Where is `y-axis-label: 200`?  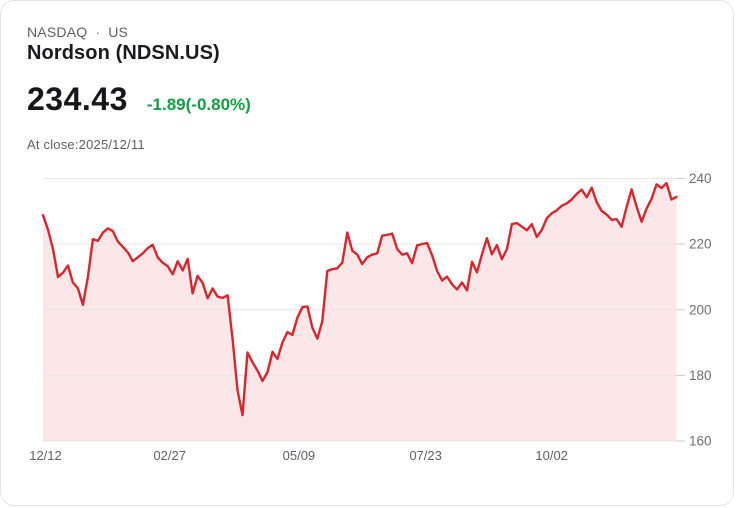 y-axis-label: 200 is located at coordinates (700, 309).